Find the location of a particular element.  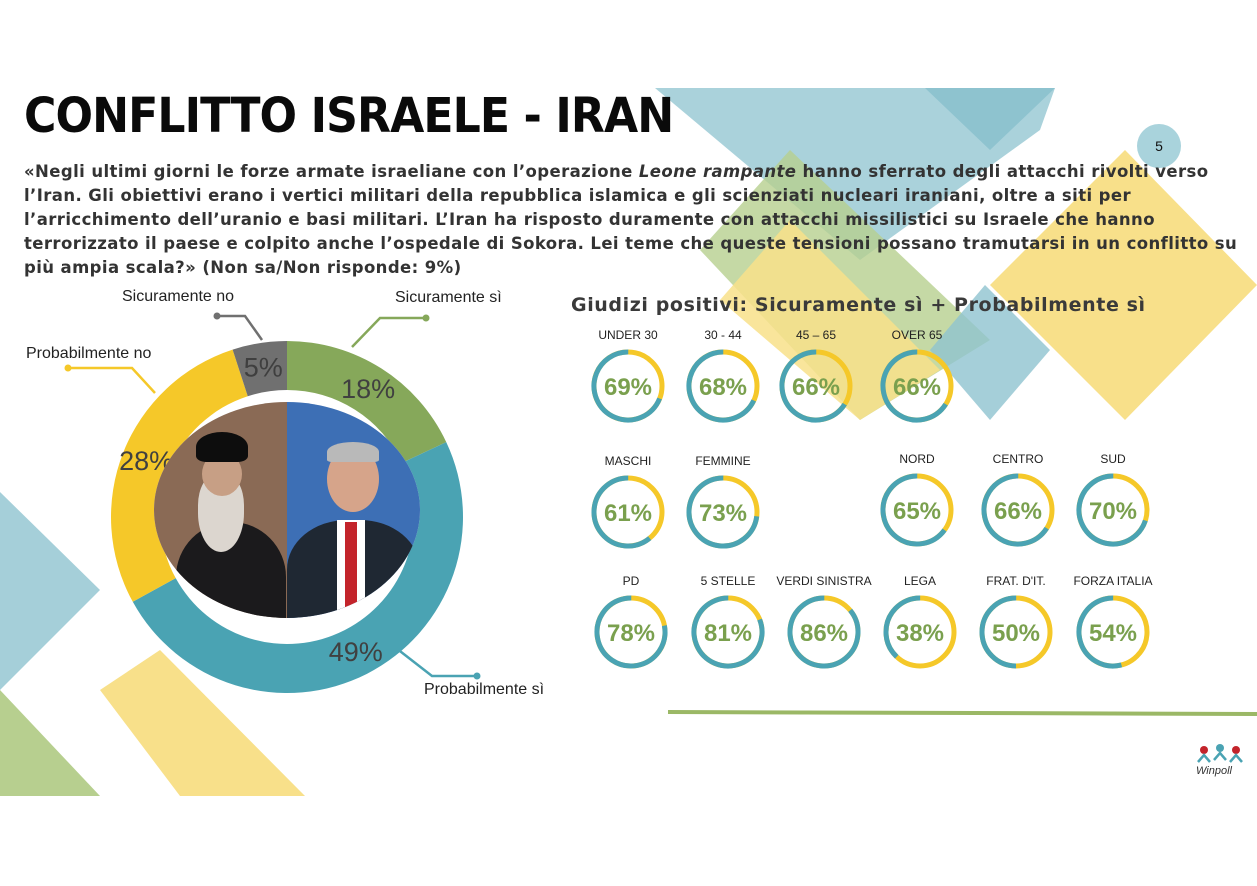

gauge-ring-femmine: 73% is located at coordinates (723, 512).